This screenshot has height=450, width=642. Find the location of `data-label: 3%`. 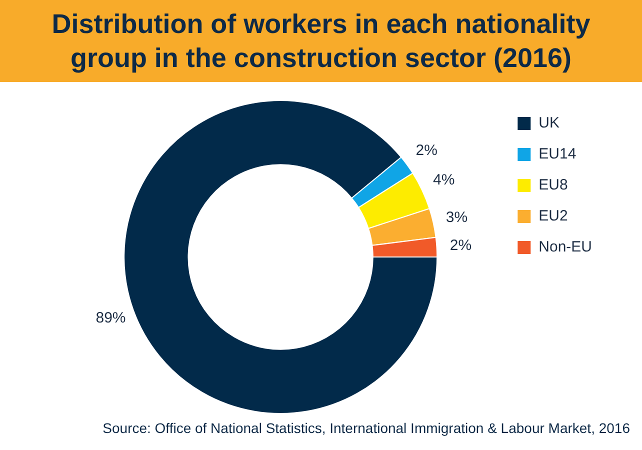

data-label: 3% is located at coordinates (457, 217).